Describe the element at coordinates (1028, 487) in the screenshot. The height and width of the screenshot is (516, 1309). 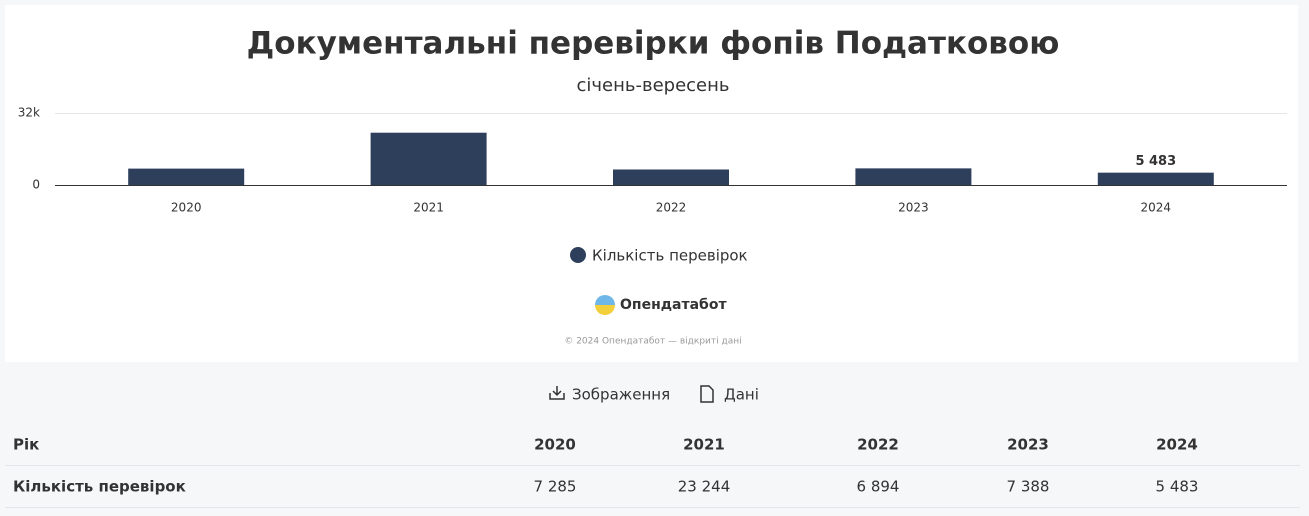
I see `table-cell: 7 388` at that location.